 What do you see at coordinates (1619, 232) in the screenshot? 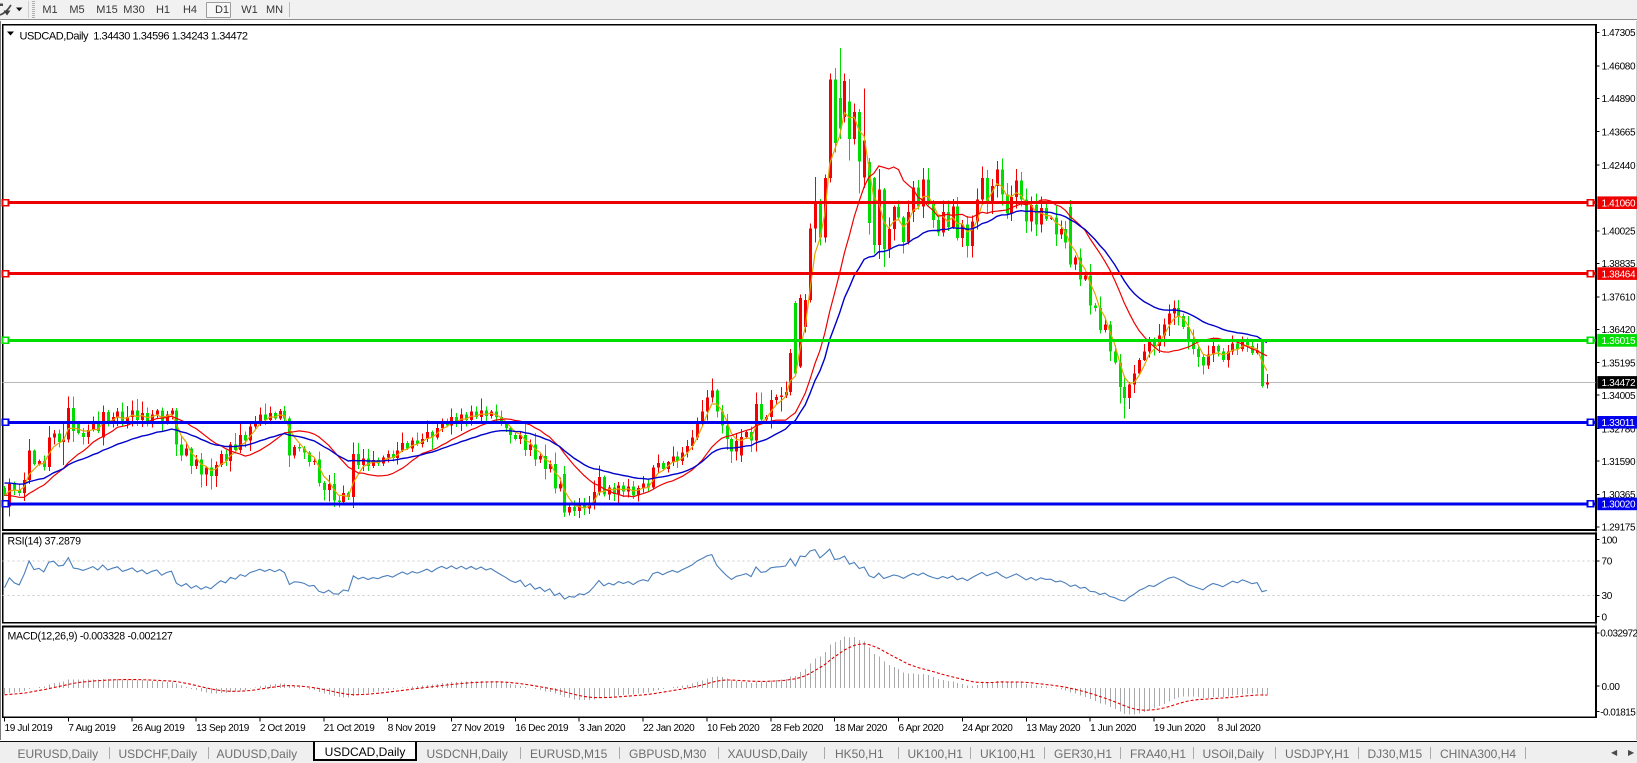
I see `svg-text: 1.40025` at bounding box center [1619, 232].